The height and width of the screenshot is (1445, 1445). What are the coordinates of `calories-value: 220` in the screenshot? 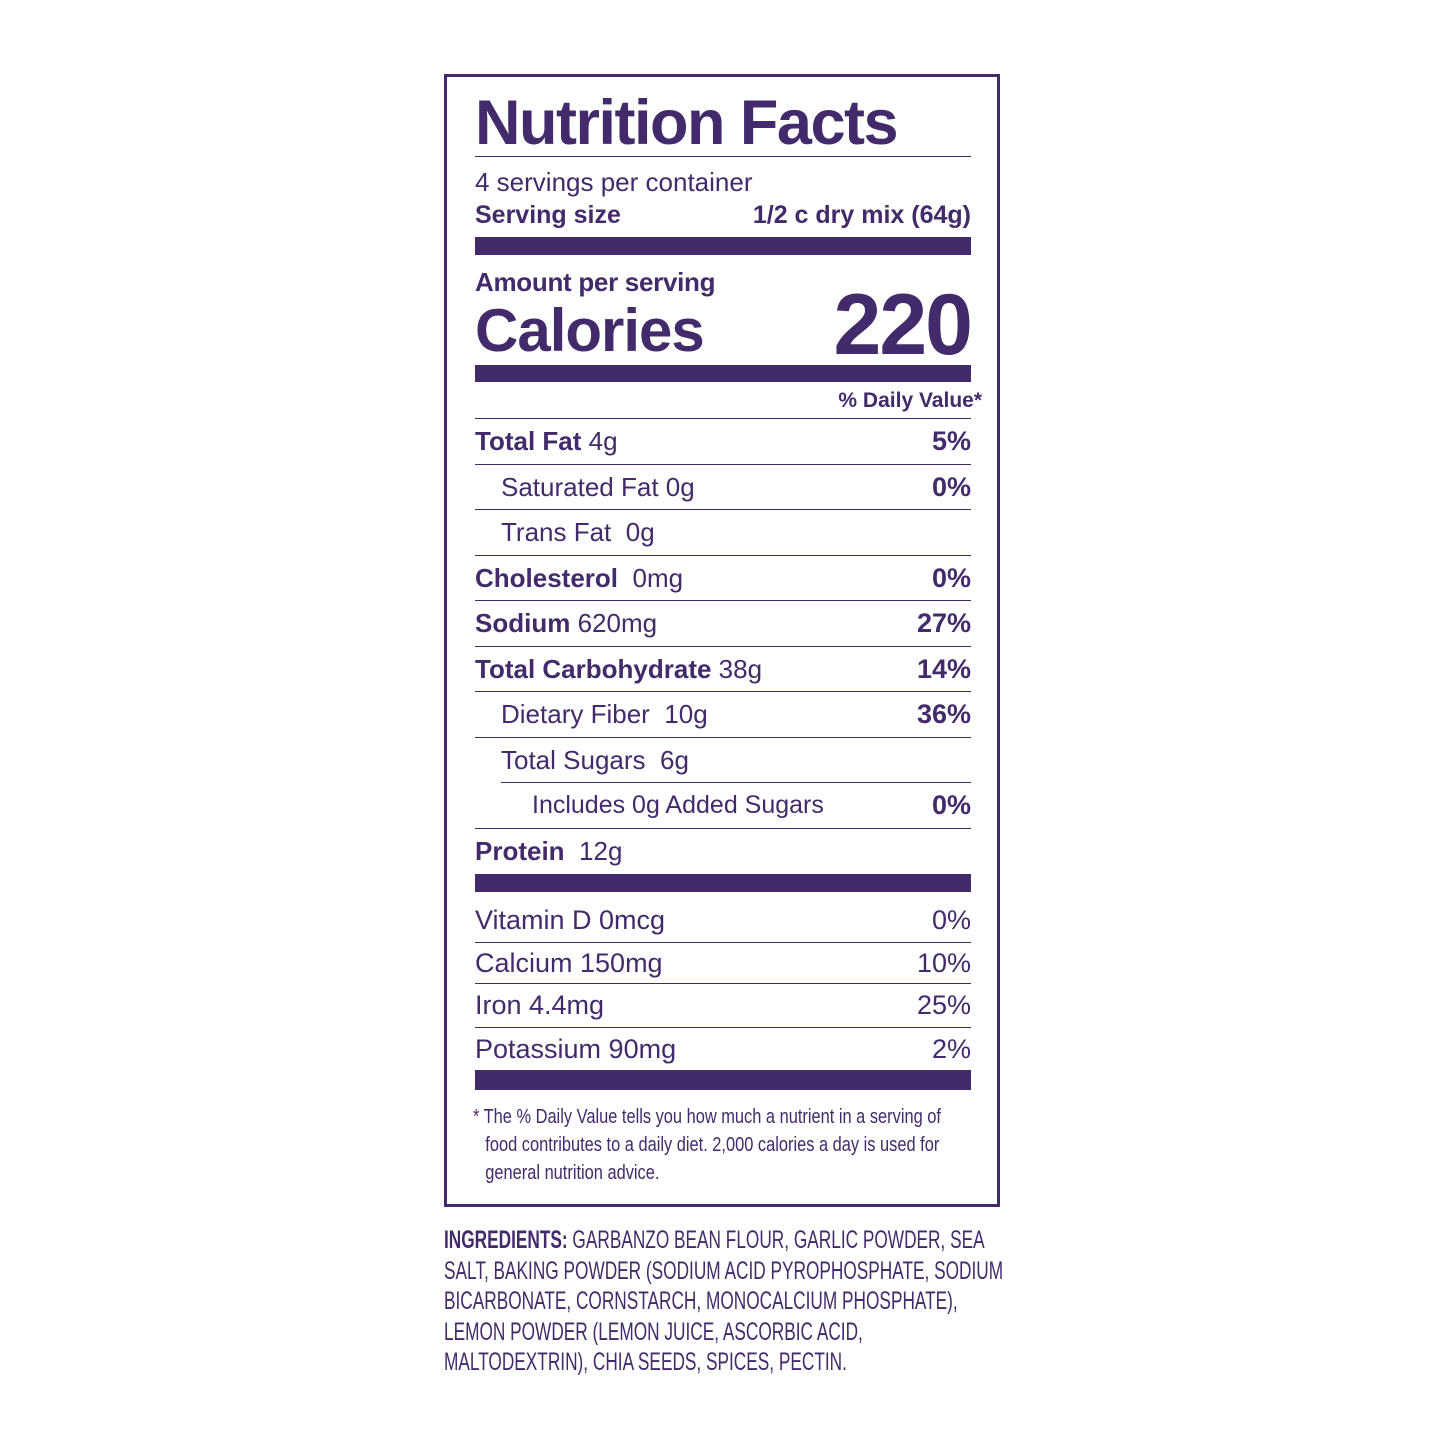 It's located at (903, 325).